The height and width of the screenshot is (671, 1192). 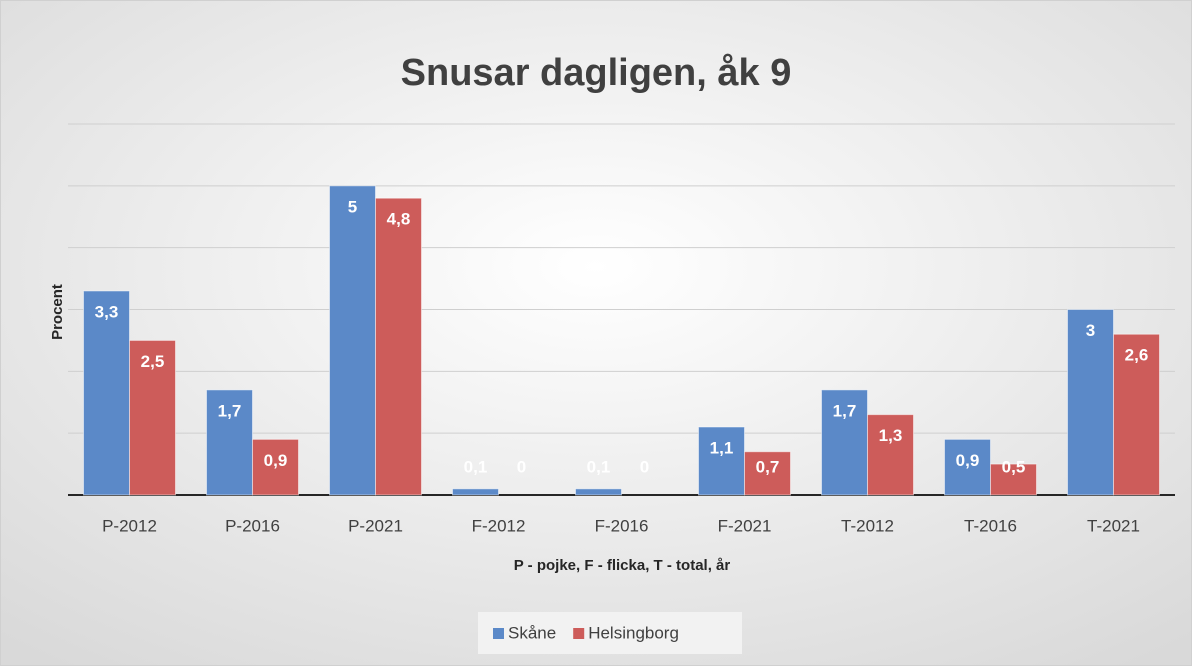 I want to click on legend-box, so click(x=610, y=633).